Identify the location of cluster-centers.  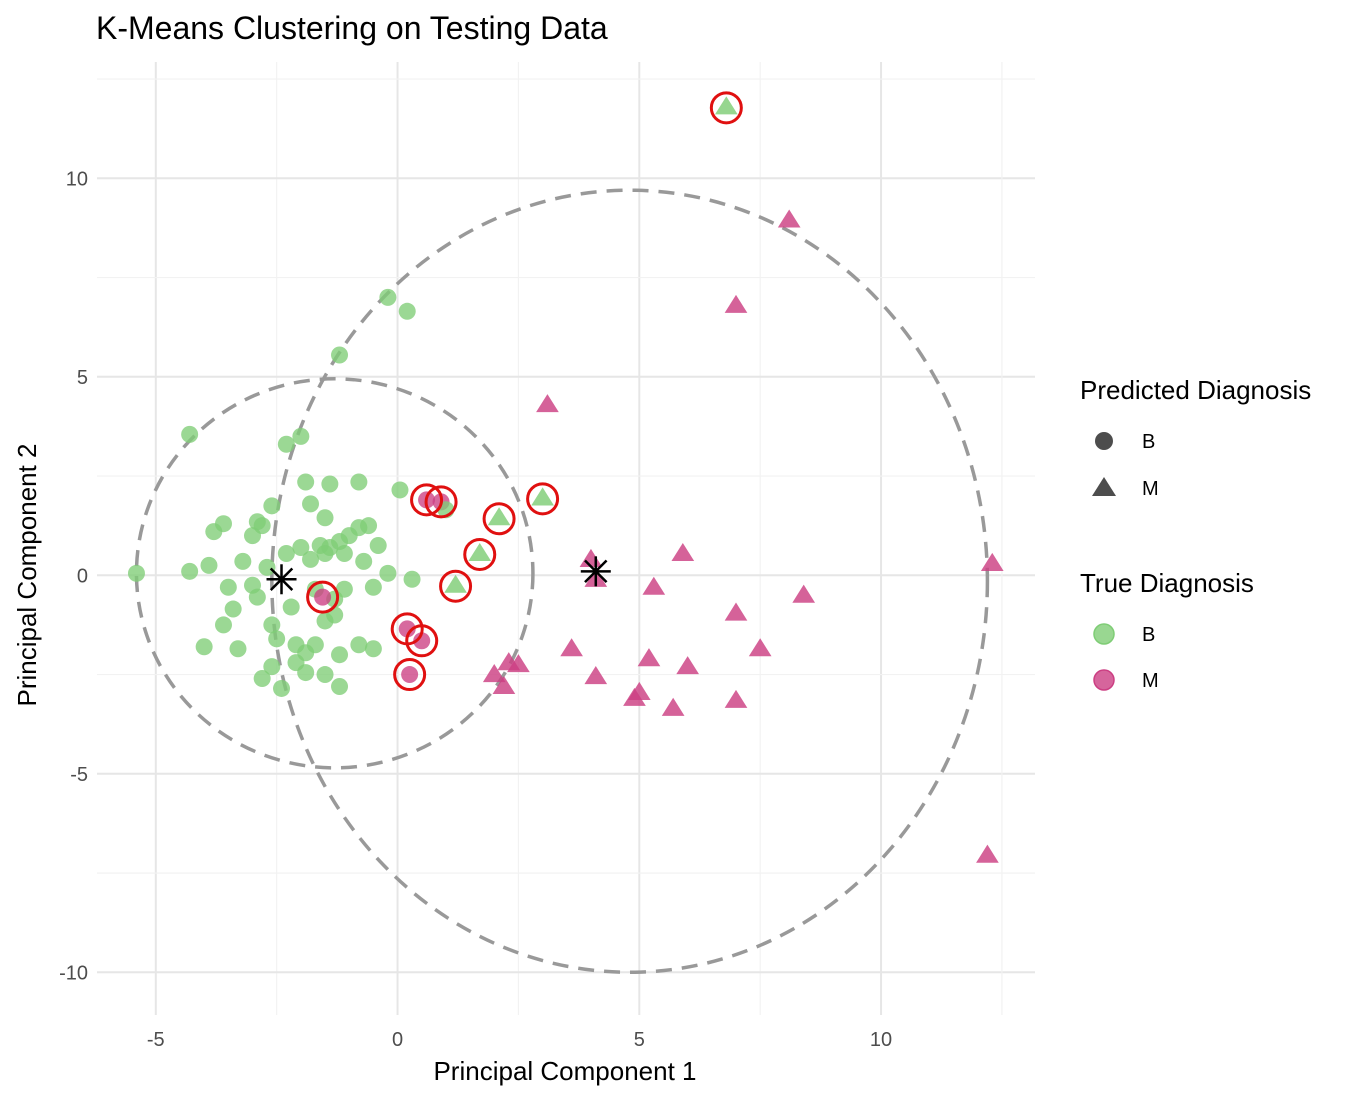
(438, 575).